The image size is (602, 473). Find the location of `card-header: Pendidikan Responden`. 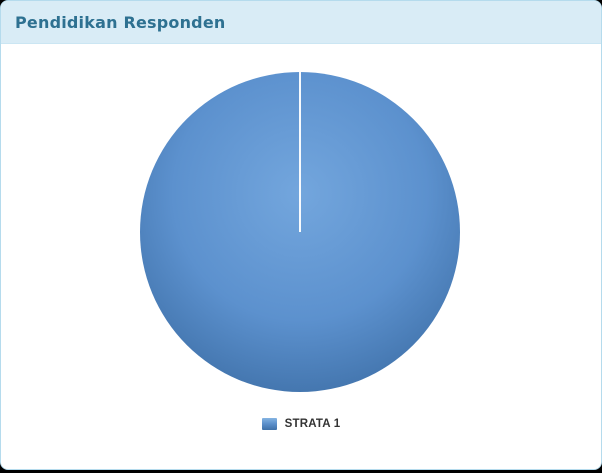

card-header: Pendidikan Responden is located at coordinates (301, 22).